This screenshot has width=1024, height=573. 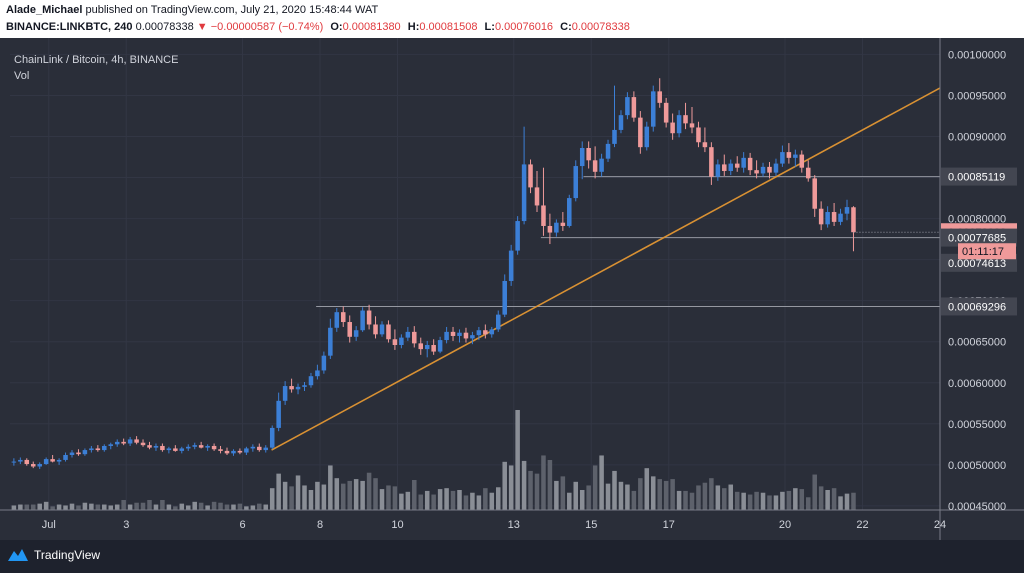 I want to click on time-tick-label: 20, so click(x=785, y=525).